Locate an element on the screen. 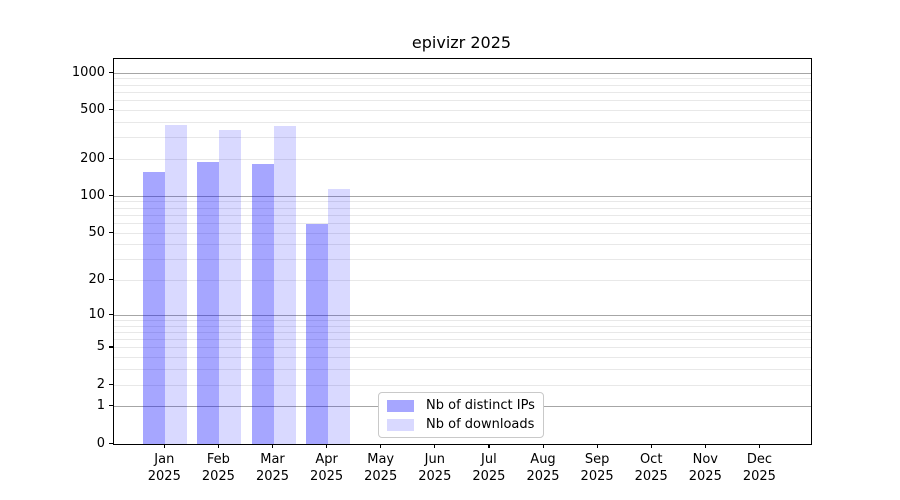 The width and height of the screenshot is (900, 500). x-tick-label: Jun 2025 is located at coordinates (434, 468).